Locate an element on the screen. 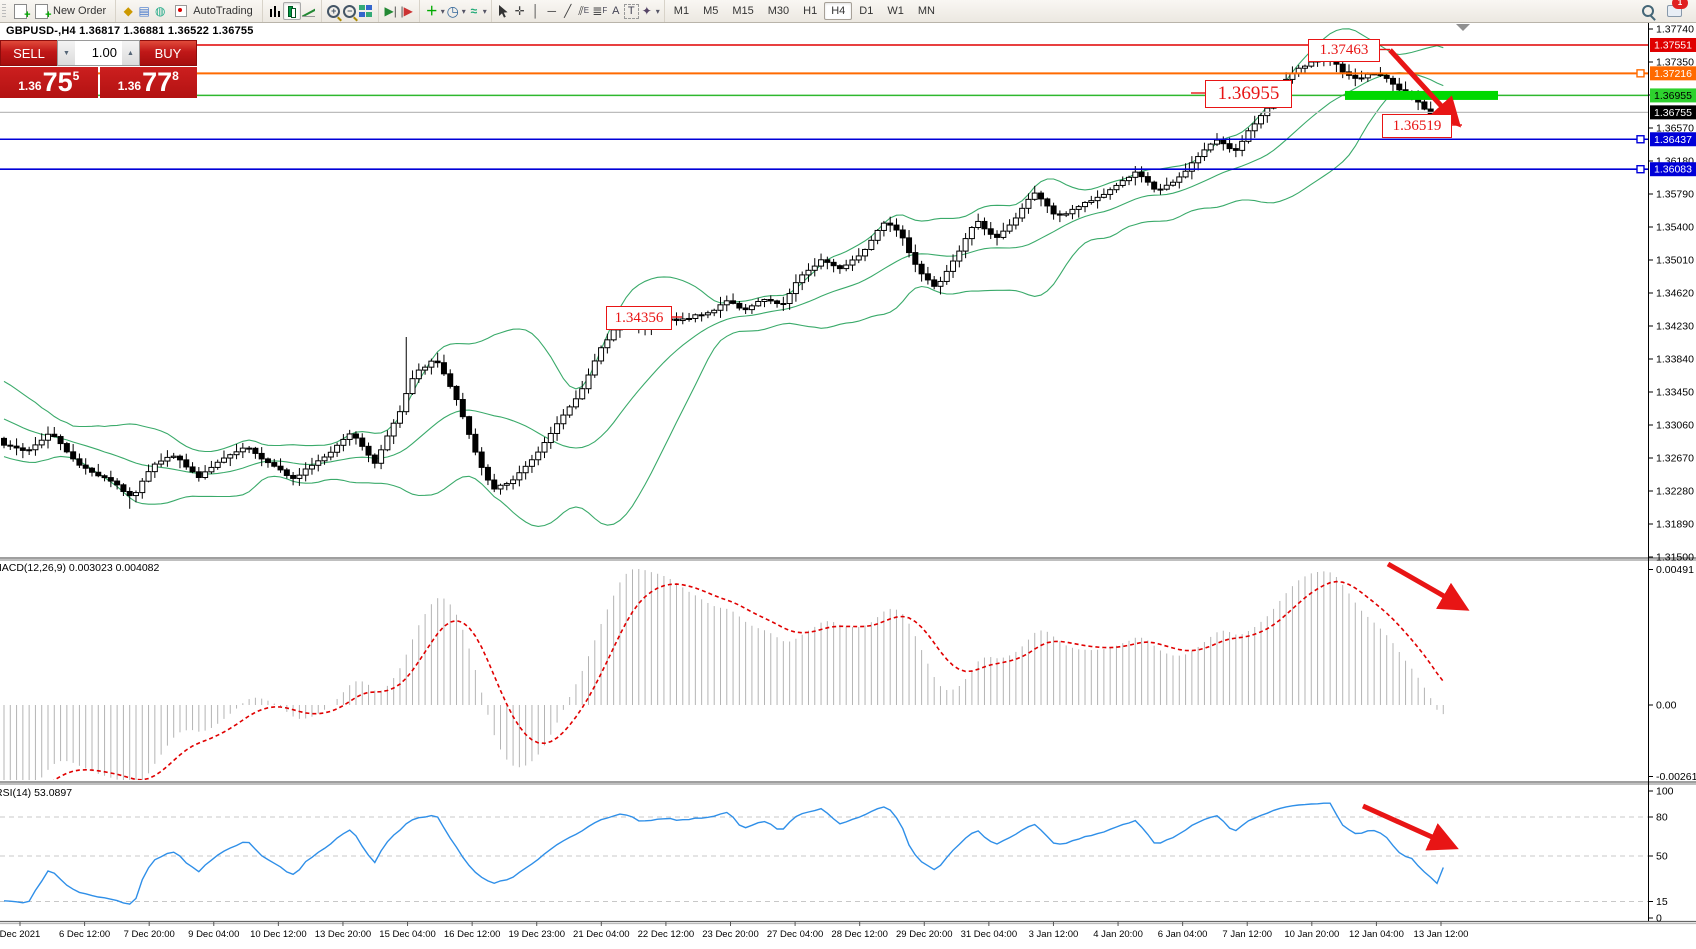  volume-stepper: ▼ 1.00 ▲ is located at coordinates (98, 53).